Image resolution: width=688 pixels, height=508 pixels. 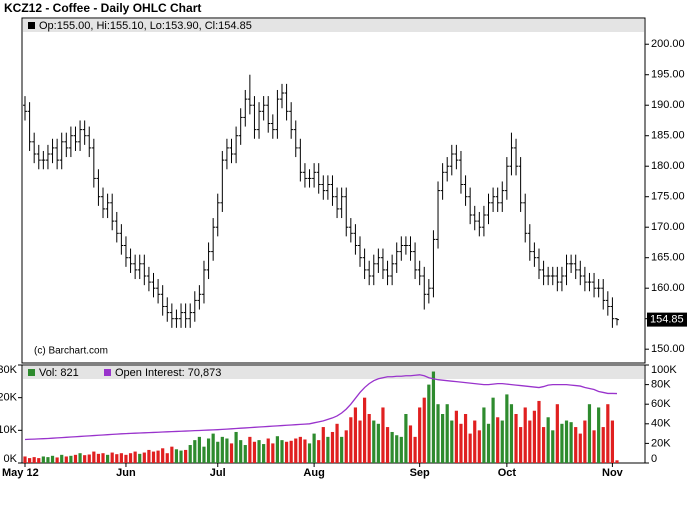 What do you see at coordinates (668, 136) in the screenshot?
I see `y-tick-label: 185.00` at bounding box center [668, 136].